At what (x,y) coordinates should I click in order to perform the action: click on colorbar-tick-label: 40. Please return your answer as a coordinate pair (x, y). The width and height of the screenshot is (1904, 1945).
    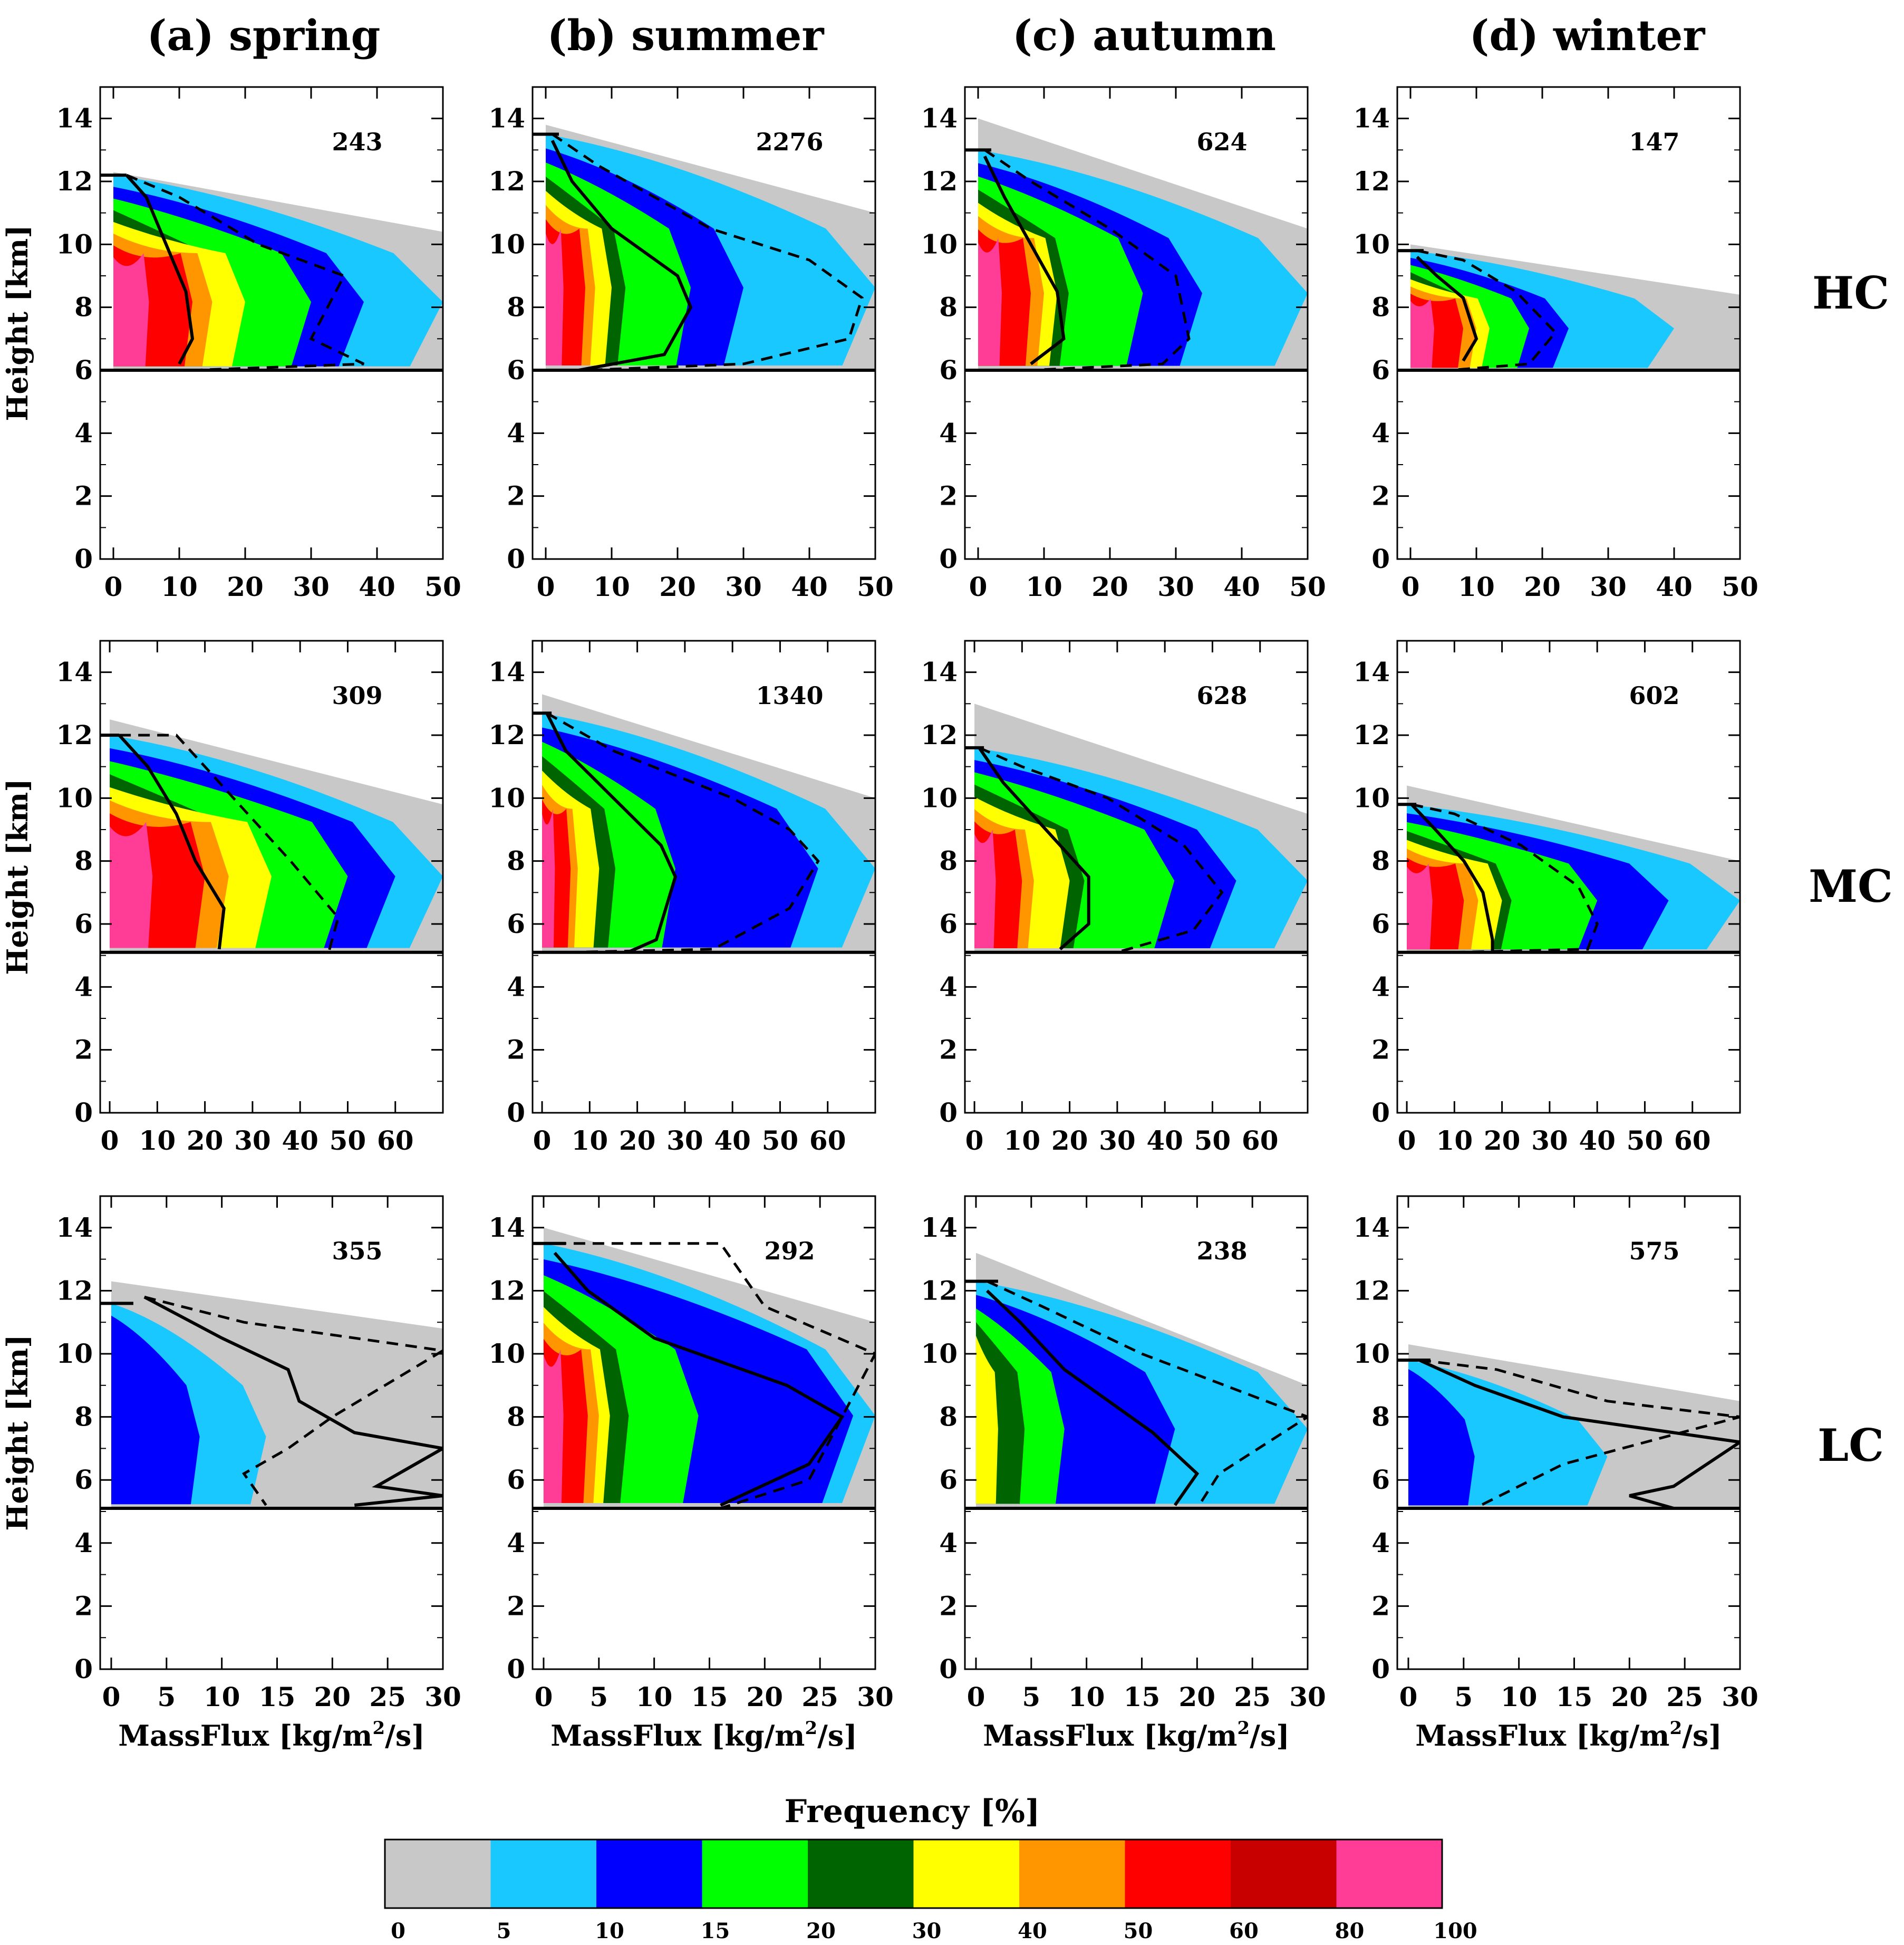
    Looking at the image, I should click on (1032, 1931).